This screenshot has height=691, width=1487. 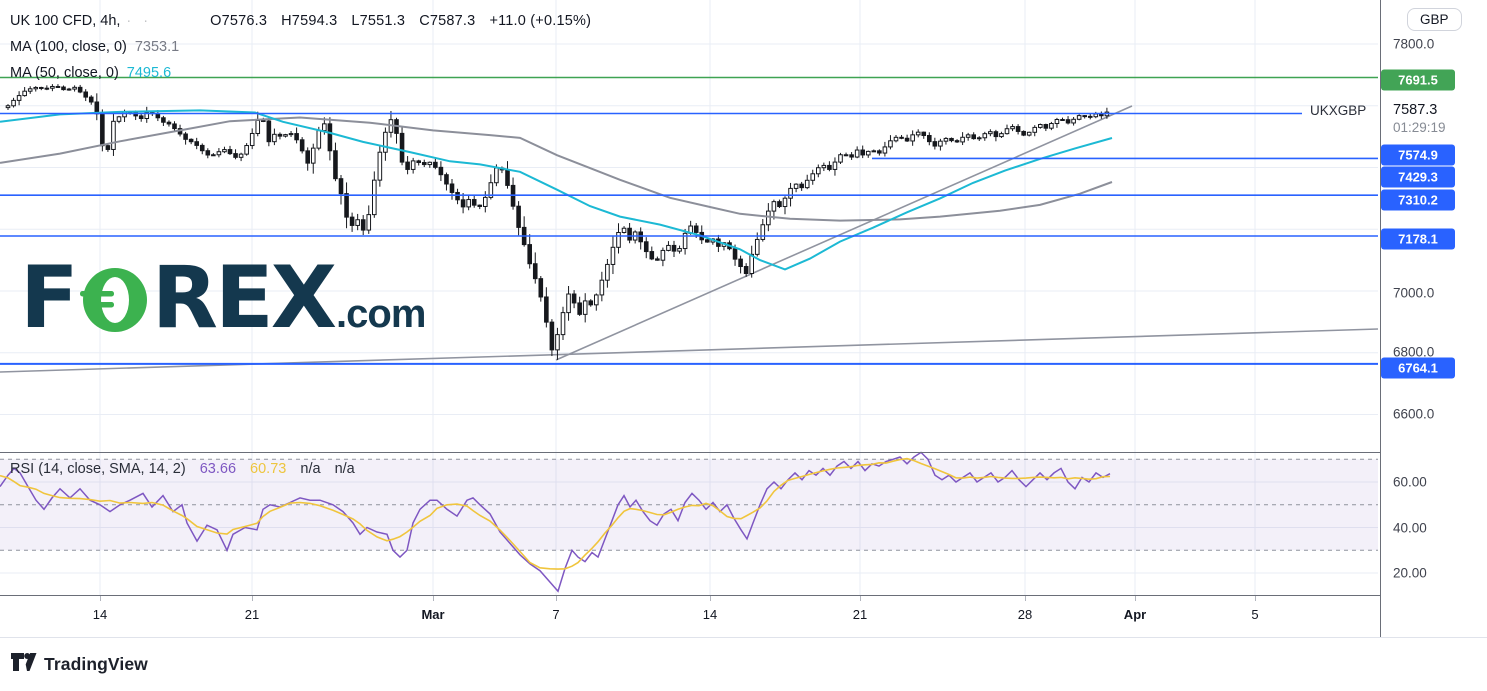 What do you see at coordinates (68, 47) in the screenshot?
I see `ma100-label: MA (100, close, 0)` at bounding box center [68, 47].